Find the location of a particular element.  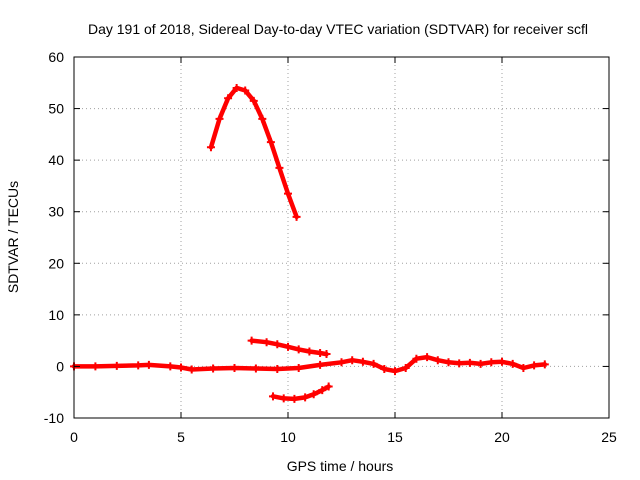

x-tick-label: 20 is located at coordinates (502, 437).